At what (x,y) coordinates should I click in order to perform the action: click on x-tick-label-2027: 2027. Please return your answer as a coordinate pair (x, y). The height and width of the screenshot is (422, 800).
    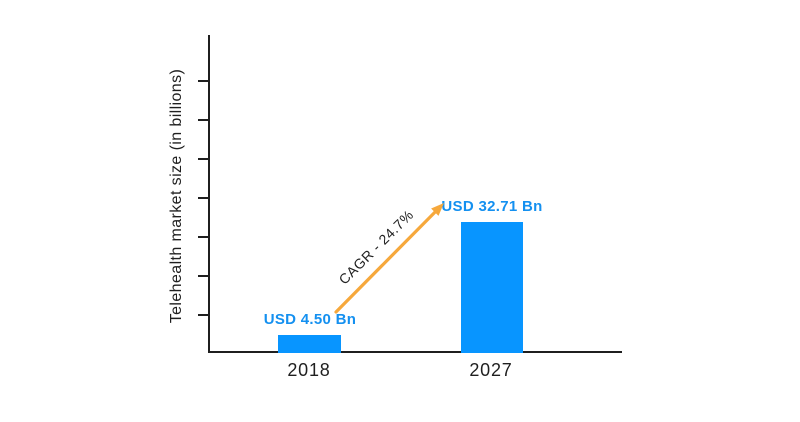
    Looking at the image, I should click on (491, 370).